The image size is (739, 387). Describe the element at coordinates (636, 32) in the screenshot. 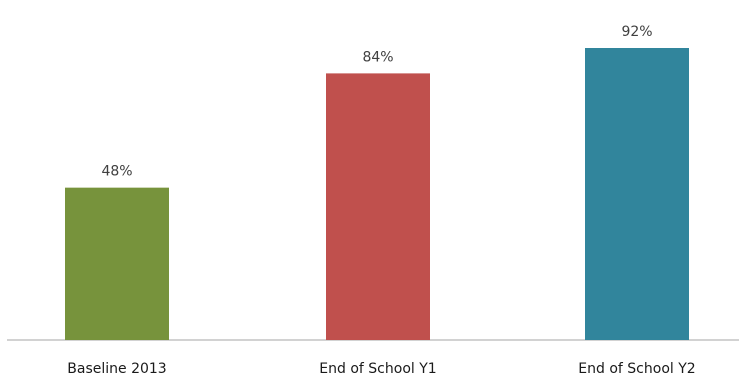

I see `data-label-2: 92%` at that location.